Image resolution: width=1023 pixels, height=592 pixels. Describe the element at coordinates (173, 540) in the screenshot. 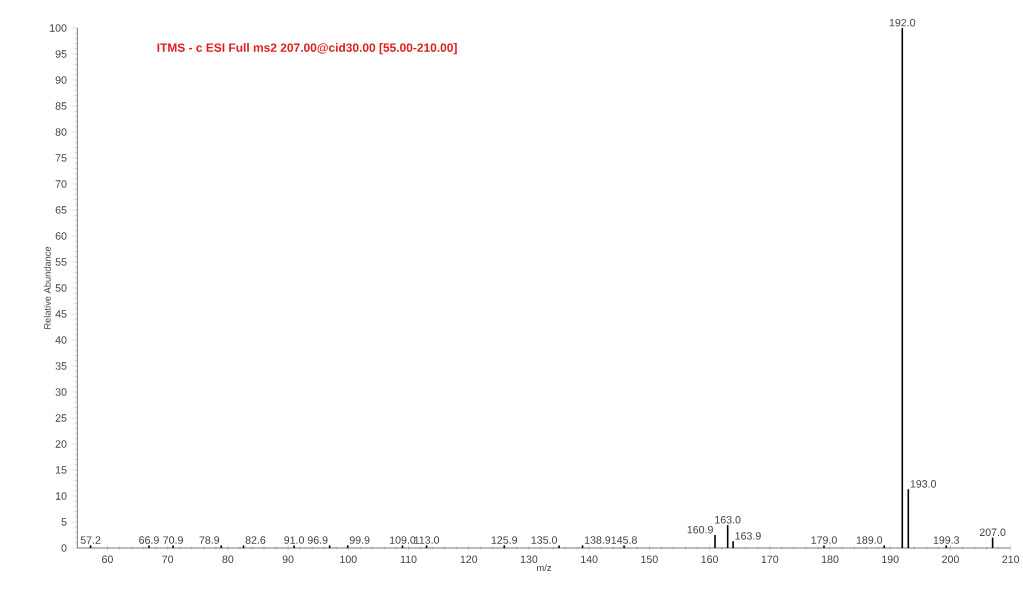

I see `annotation: 70.9` at that location.